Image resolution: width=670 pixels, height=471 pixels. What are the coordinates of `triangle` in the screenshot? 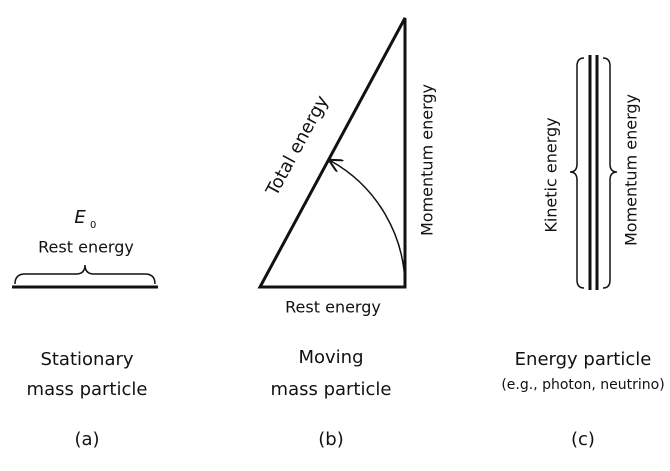 It's located at (332, 153).